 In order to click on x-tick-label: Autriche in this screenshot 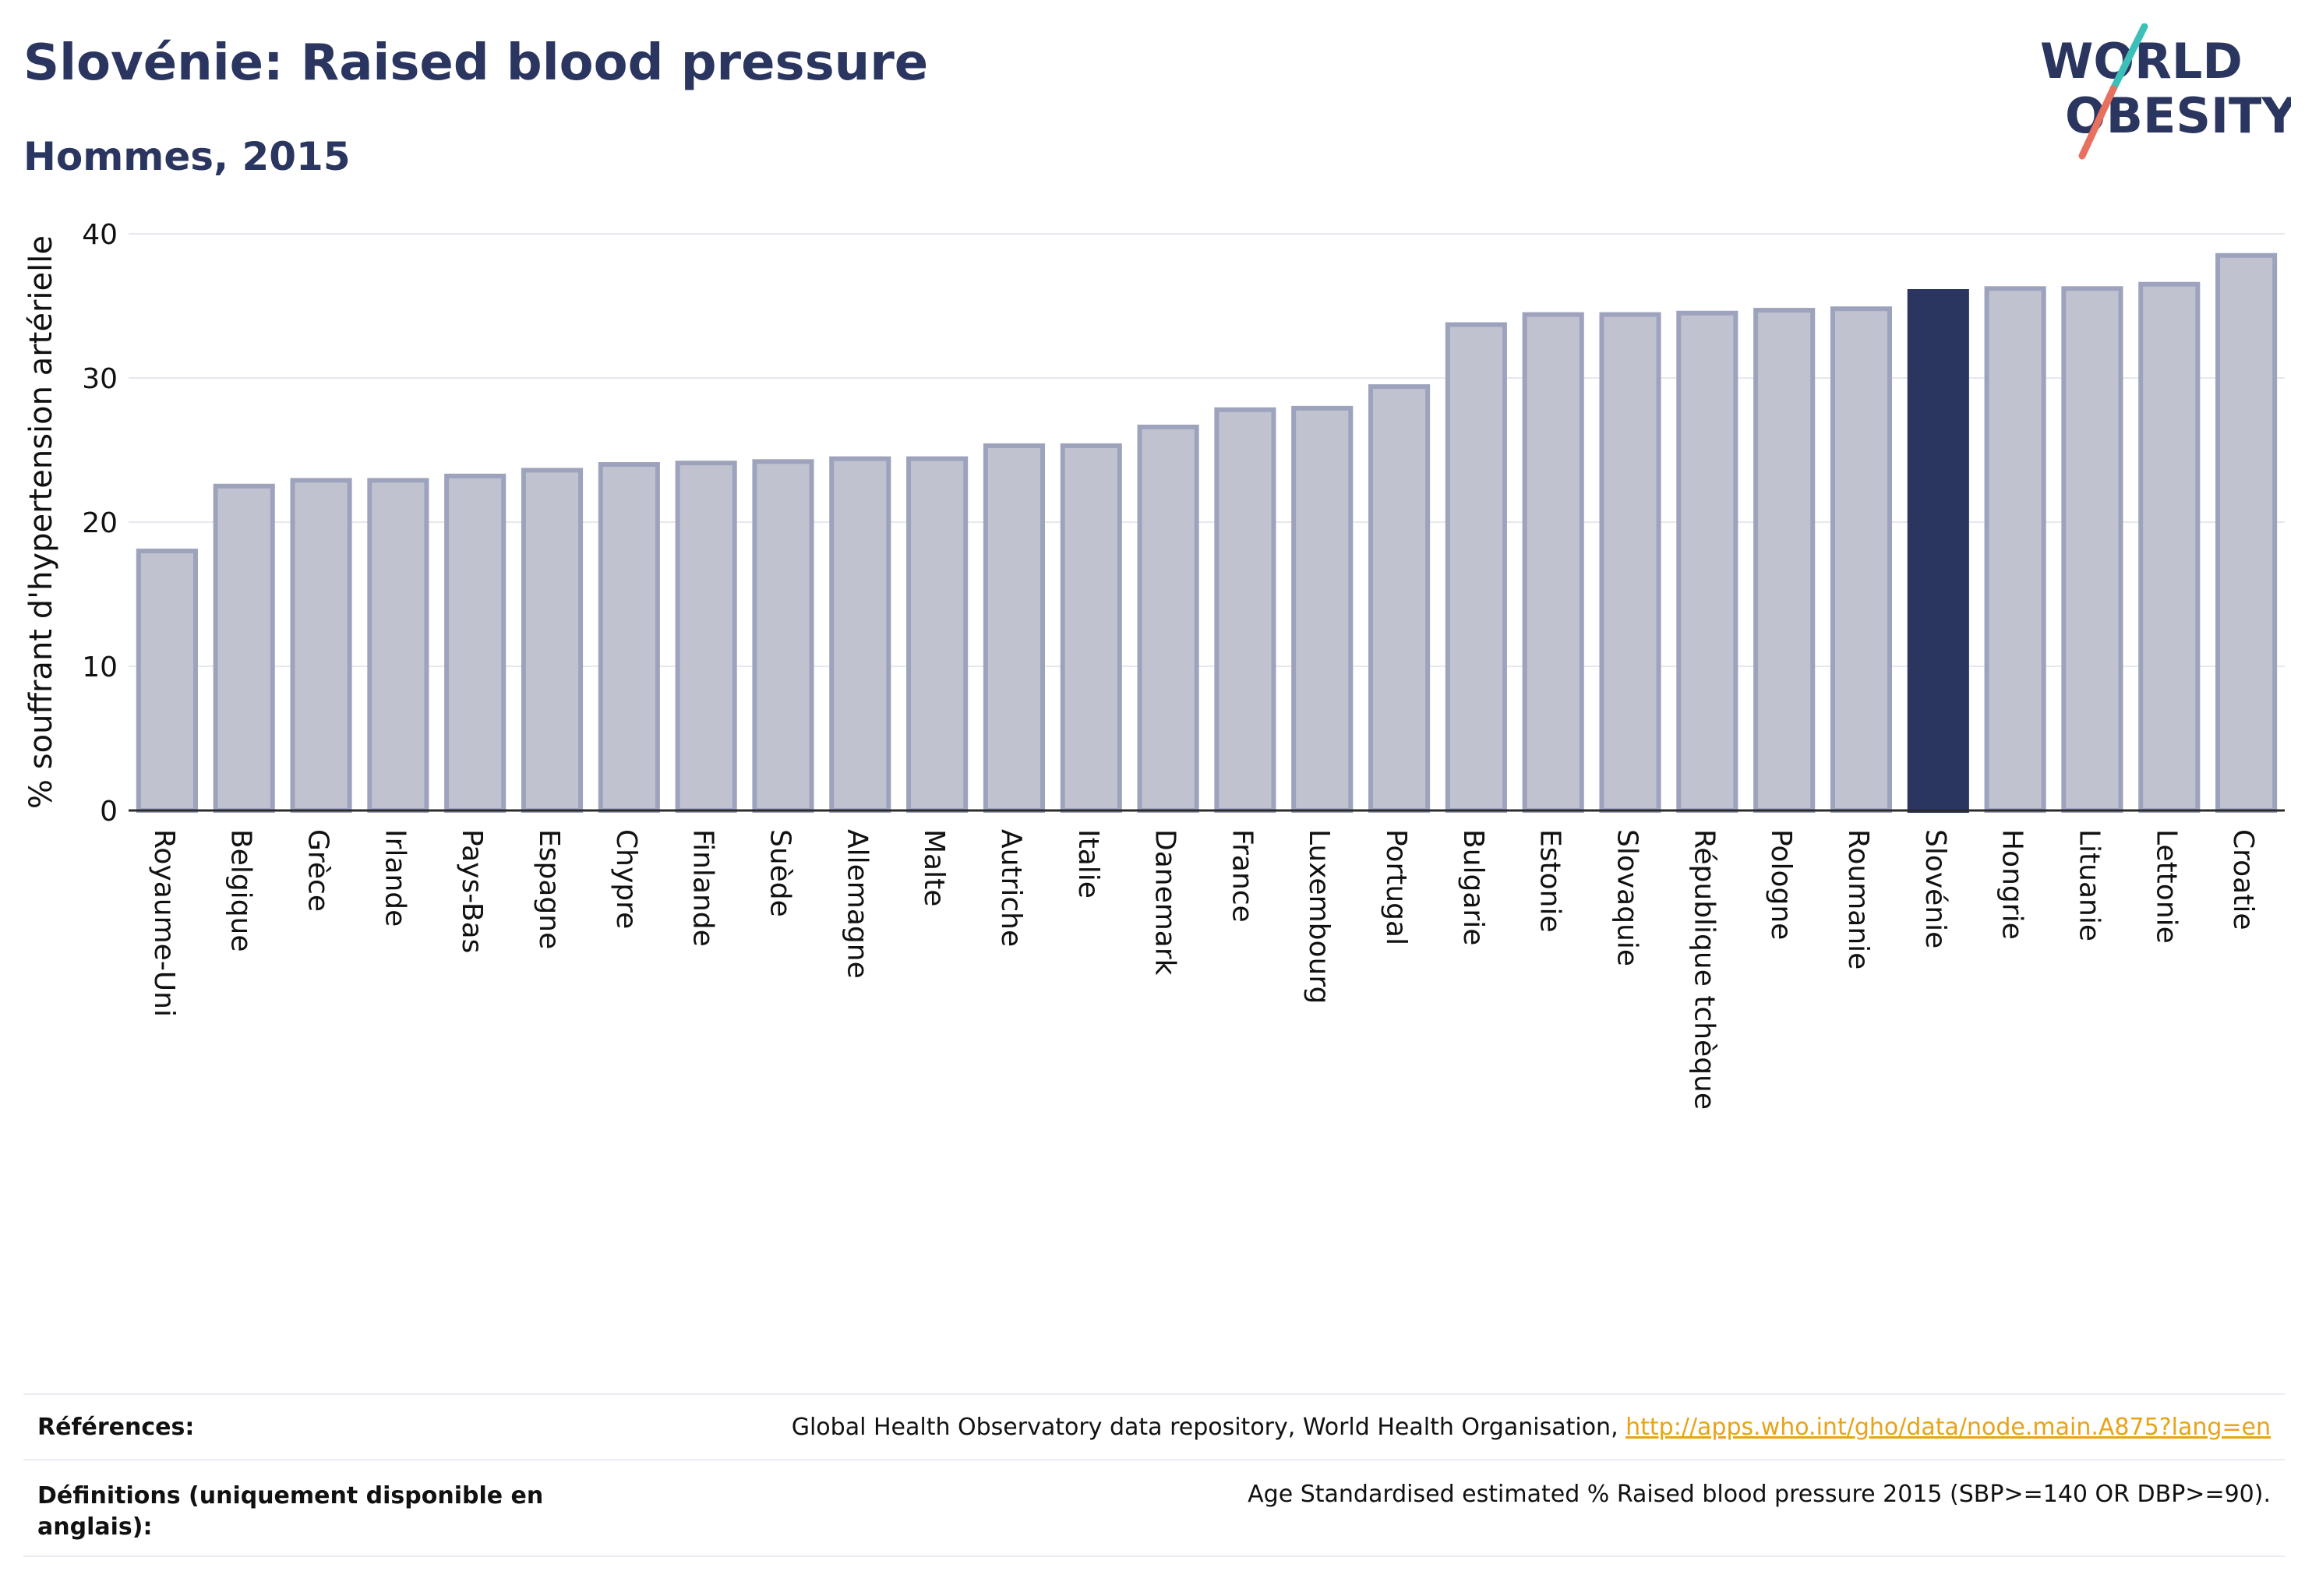, I will do `click(1011, 888)`.